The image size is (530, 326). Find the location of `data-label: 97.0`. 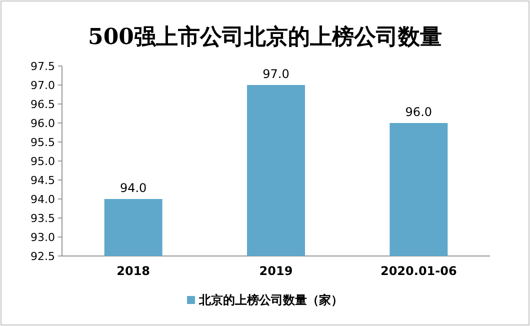

data-label: 97.0 is located at coordinates (276, 74).